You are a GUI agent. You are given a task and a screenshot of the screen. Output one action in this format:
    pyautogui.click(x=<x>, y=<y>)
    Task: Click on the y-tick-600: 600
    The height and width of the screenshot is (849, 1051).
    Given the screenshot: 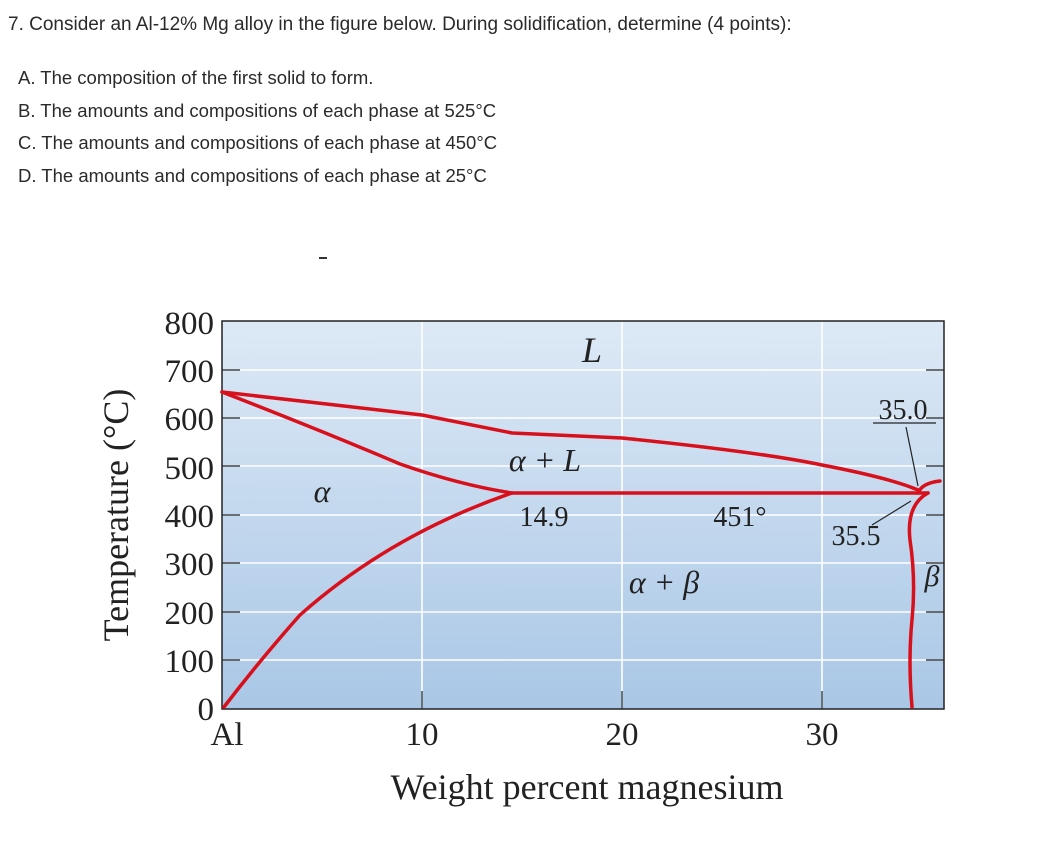 What is the action you would take?
    pyautogui.click(x=190, y=420)
    